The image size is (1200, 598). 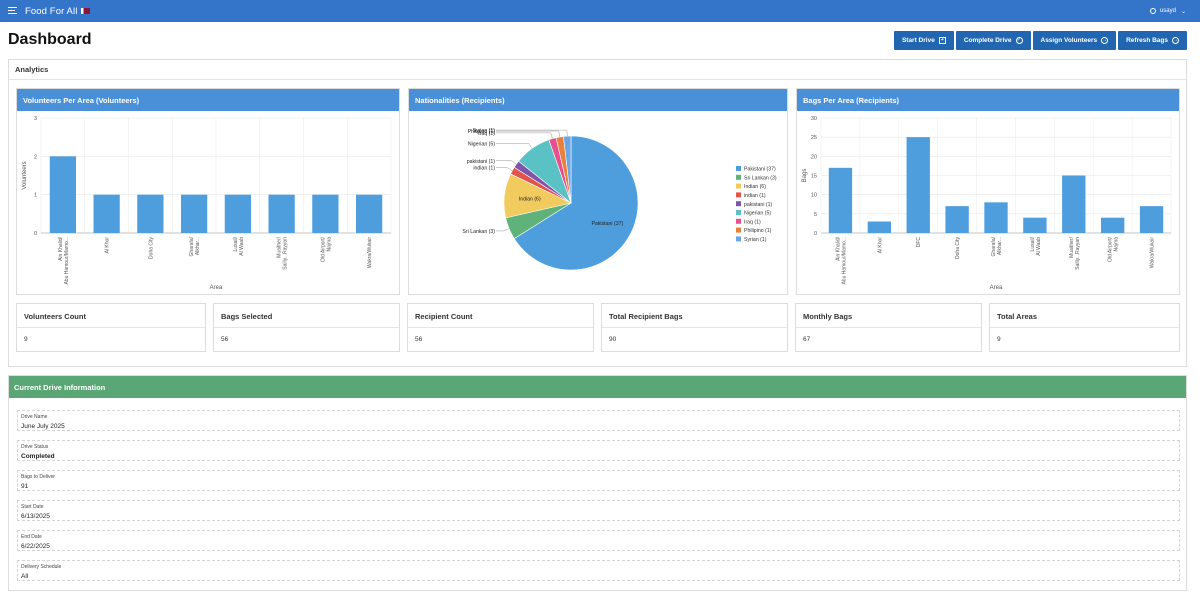 I want to click on slice-label: Nigerian (5), so click(x=481, y=144).